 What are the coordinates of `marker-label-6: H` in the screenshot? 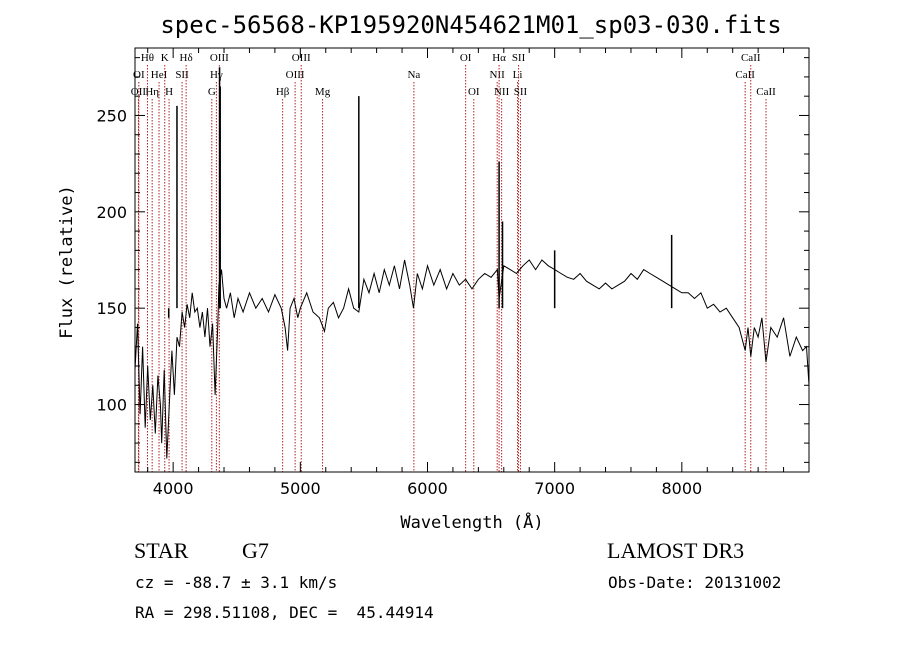 It's located at (169, 92).